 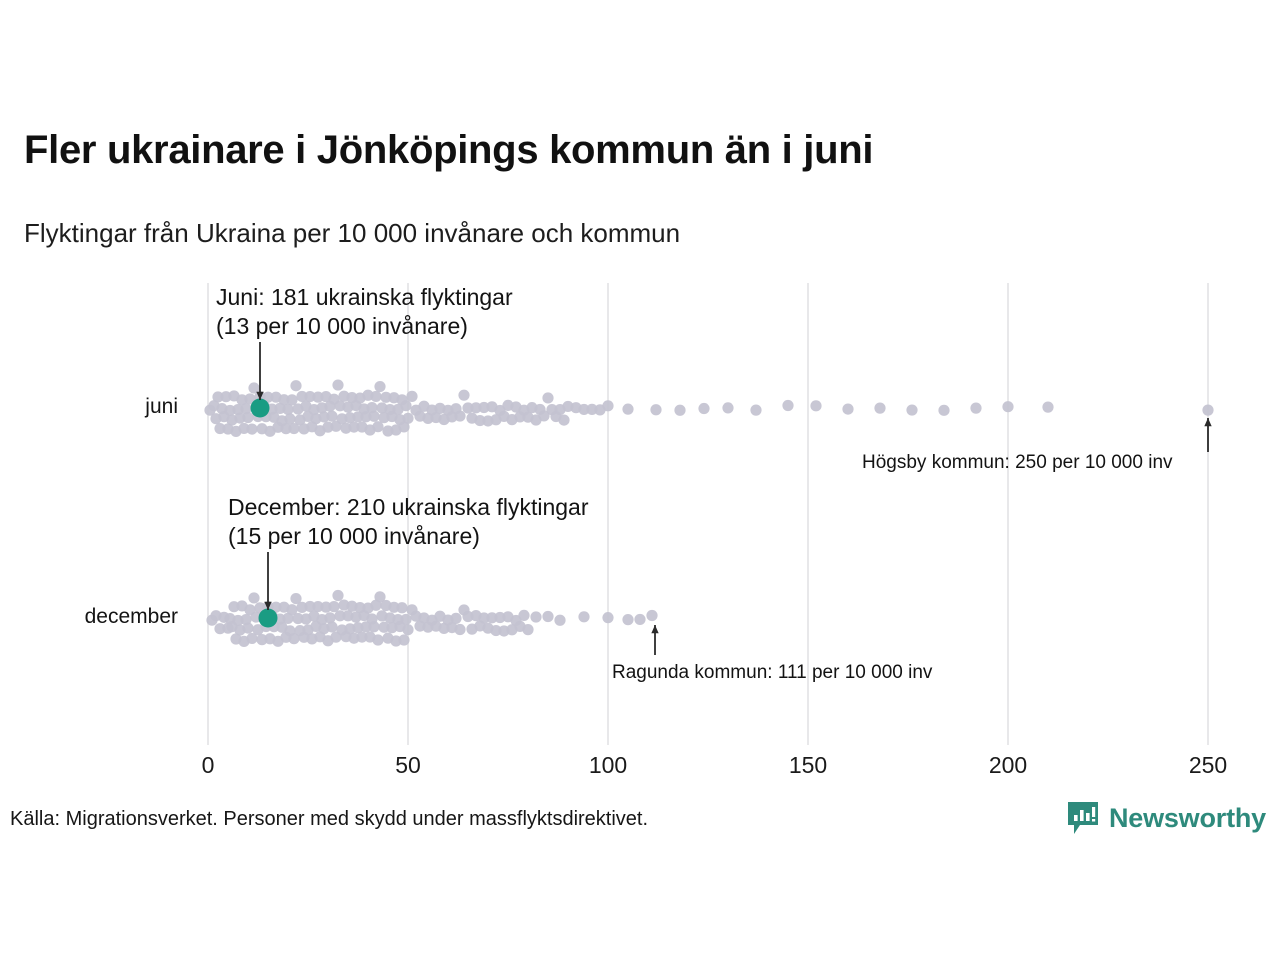 What do you see at coordinates (208, 765) in the screenshot?
I see `x-axis-tick-0: 0` at bounding box center [208, 765].